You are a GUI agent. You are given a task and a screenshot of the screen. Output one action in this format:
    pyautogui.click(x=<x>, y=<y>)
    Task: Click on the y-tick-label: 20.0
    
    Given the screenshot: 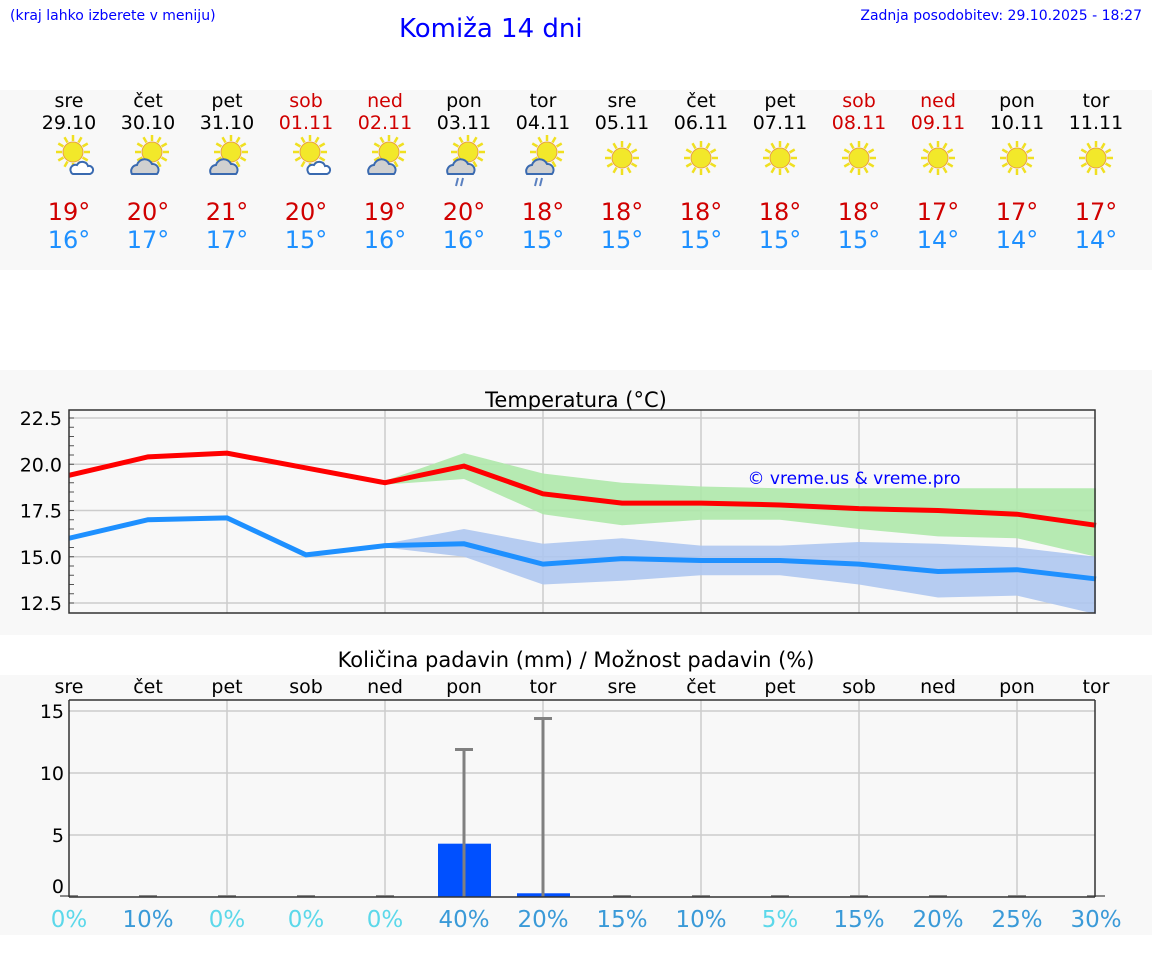 What is the action you would take?
    pyautogui.click(x=41, y=465)
    